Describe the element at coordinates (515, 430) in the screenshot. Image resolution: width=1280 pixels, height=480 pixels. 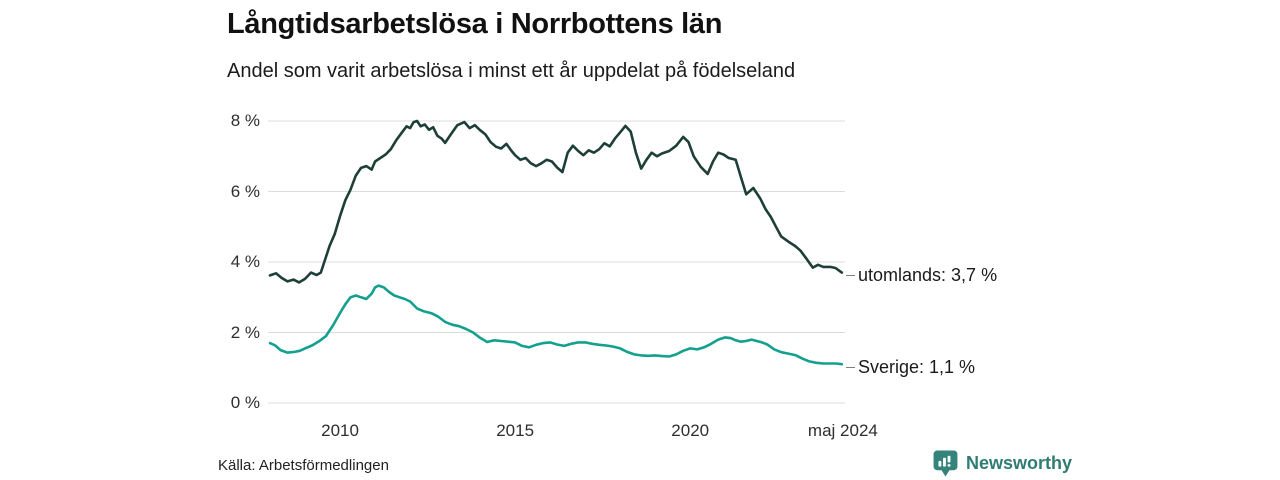
I see `x-tick-label: 2015` at that location.